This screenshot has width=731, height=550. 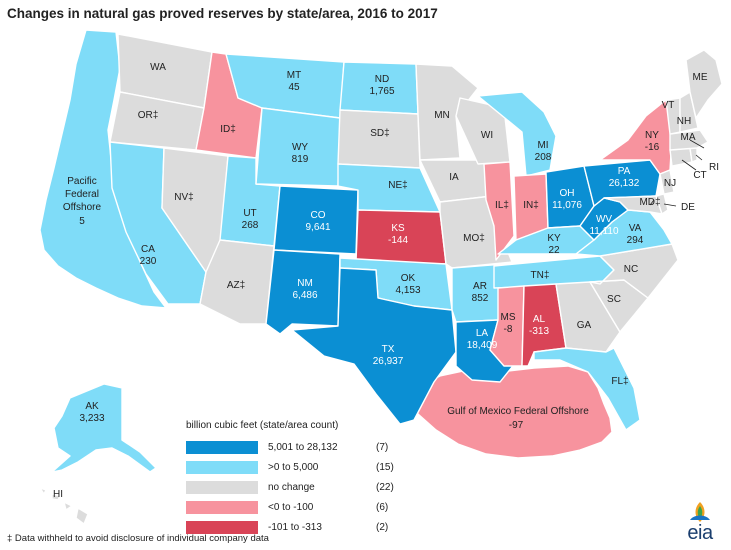 I want to click on region-label-pa: PA, so click(x=624, y=171).